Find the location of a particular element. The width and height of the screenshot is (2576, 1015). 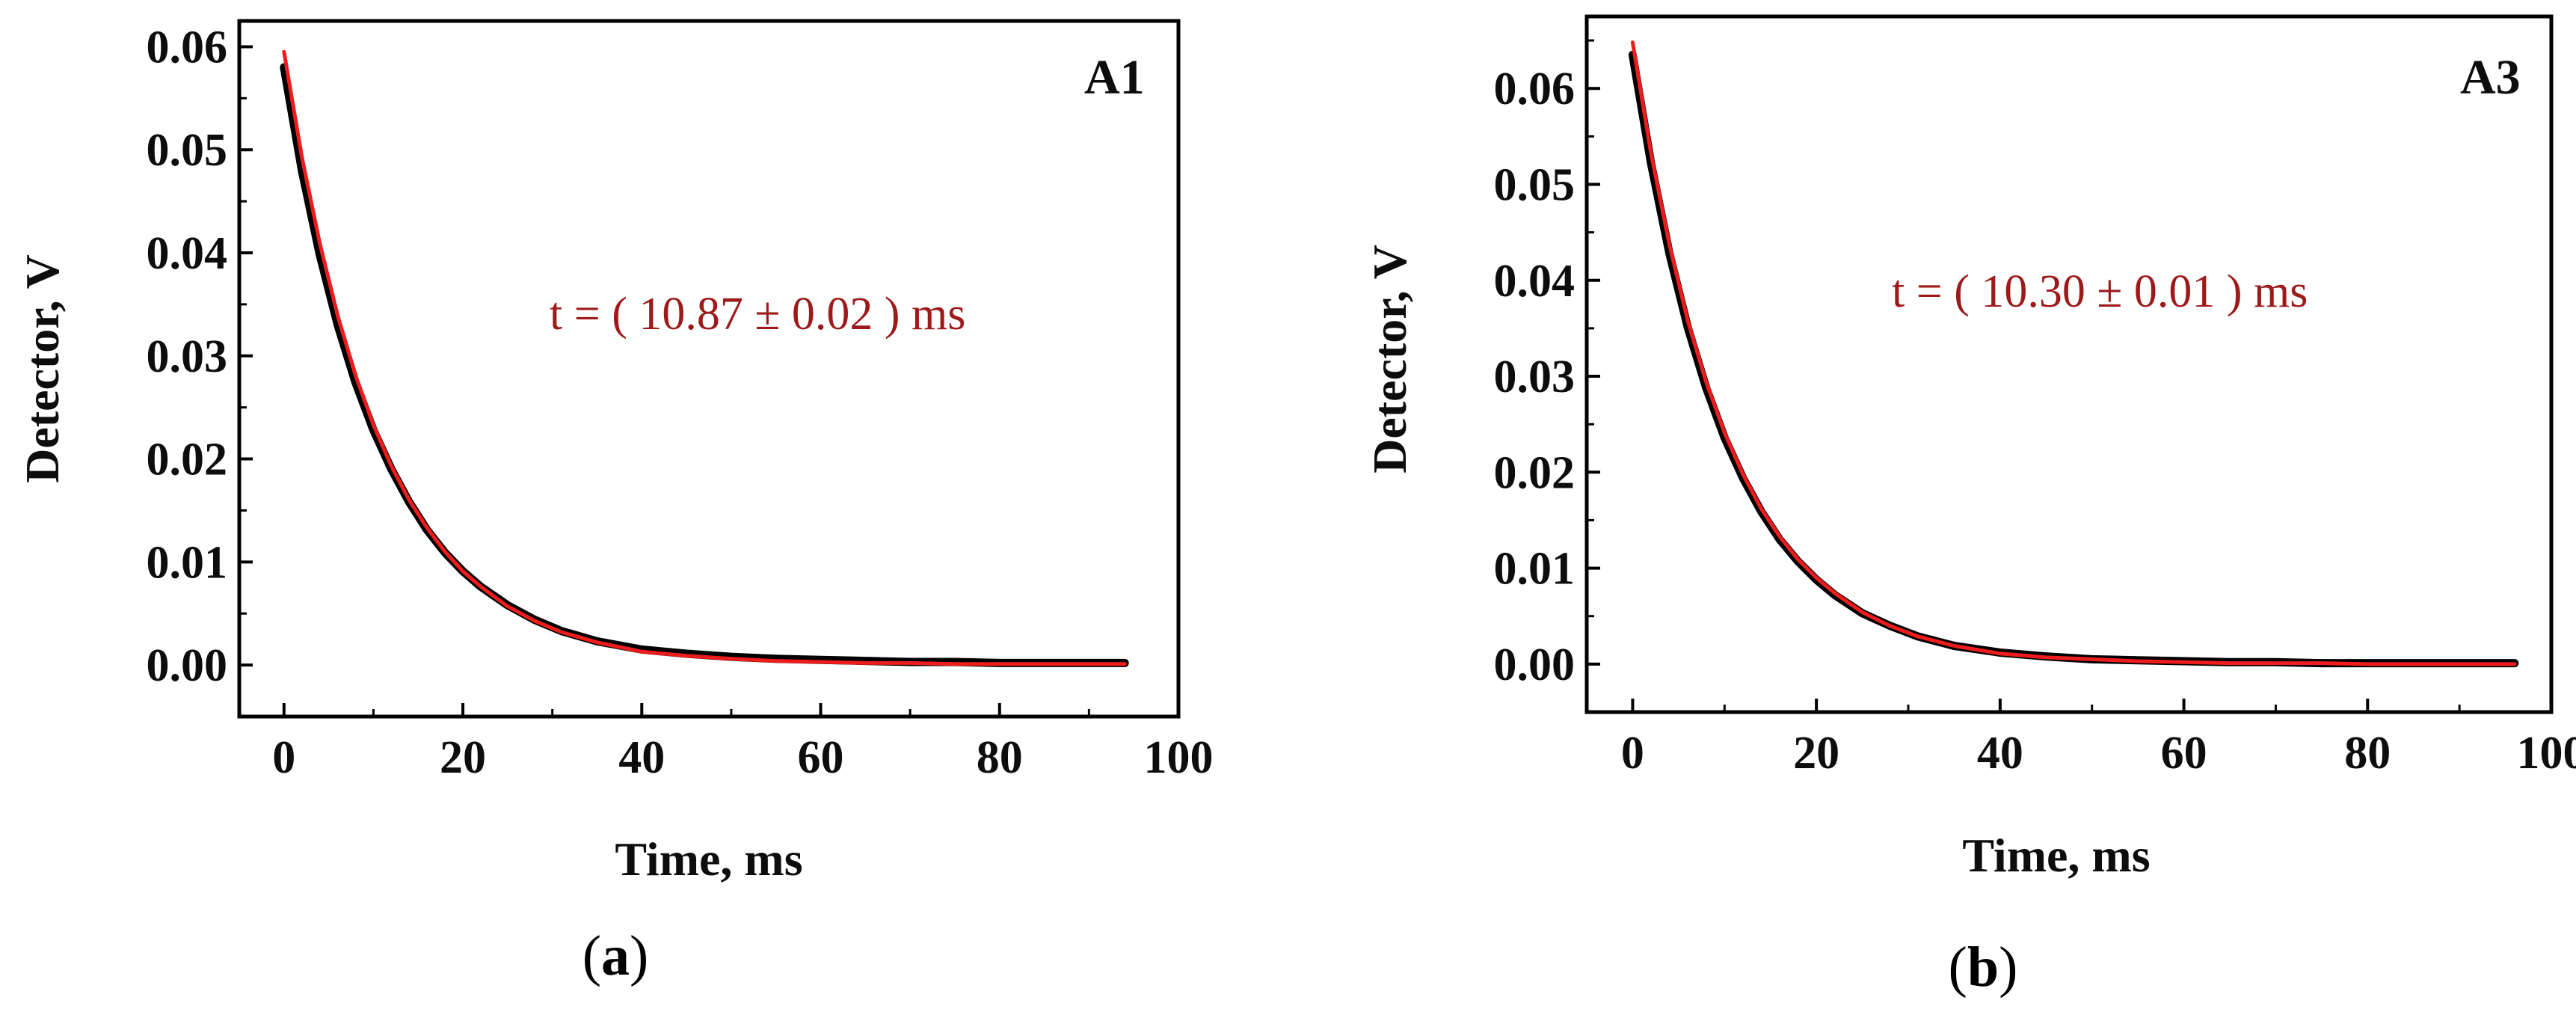

panel-label: A3 is located at coordinates (2490, 77).